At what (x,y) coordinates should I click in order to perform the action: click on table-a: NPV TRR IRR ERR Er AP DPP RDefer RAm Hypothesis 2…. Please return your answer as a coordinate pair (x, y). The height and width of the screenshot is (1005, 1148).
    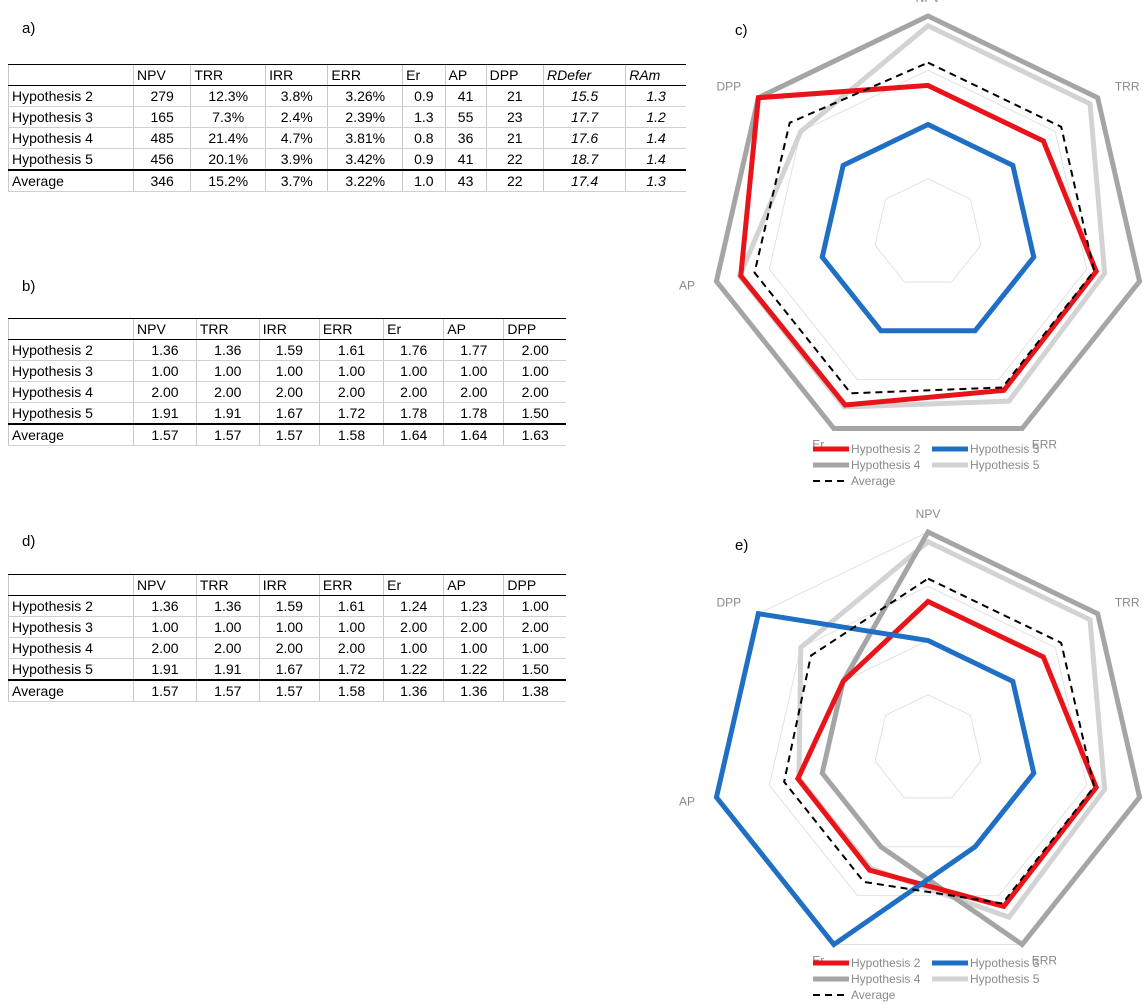
    Looking at the image, I should click on (347, 128).